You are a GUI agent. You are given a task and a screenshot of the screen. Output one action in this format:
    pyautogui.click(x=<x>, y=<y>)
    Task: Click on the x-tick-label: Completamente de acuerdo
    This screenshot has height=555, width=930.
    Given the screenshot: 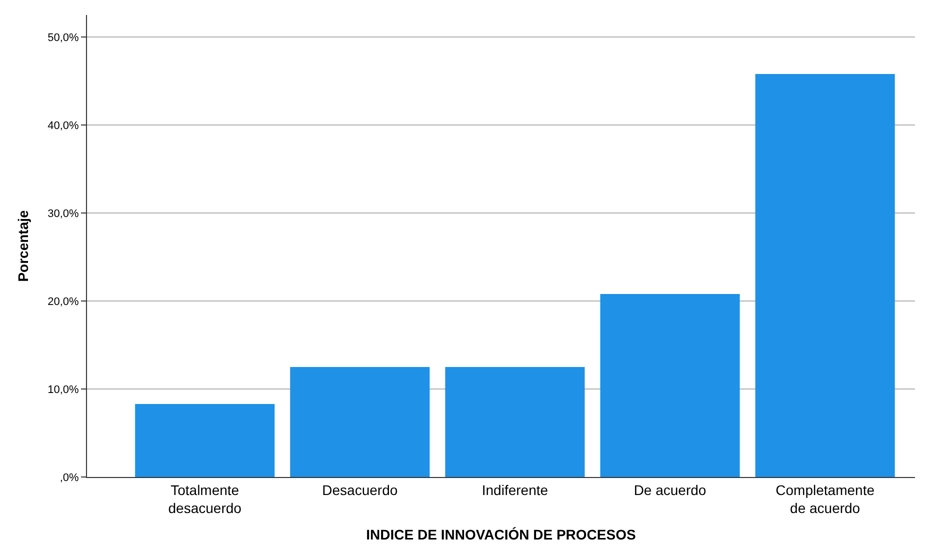 What is the action you would take?
    pyautogui.click(x=825, y=499)
    